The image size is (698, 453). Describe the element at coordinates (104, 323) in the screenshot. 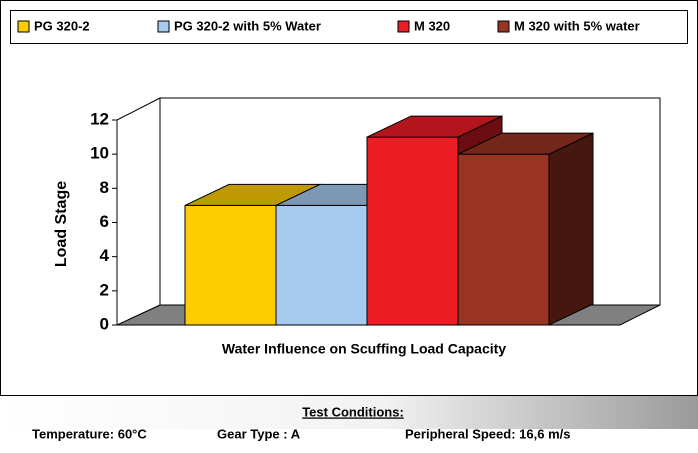

I see `y-tick-label: 0` at that location.